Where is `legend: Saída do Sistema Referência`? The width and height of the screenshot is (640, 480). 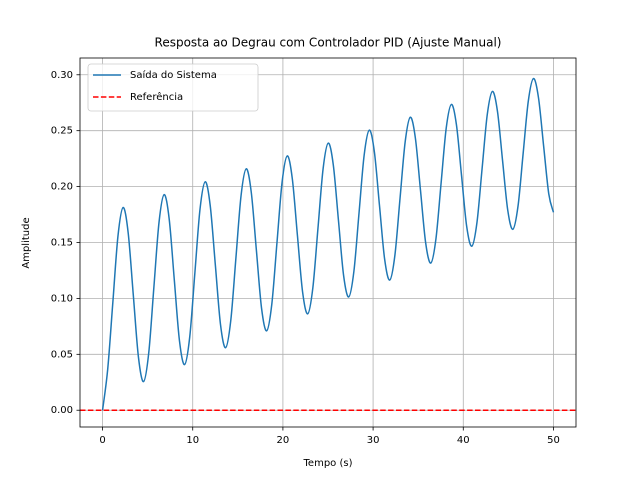
legend: Saída do Sistema Referência is located at coordinates (173, 87).